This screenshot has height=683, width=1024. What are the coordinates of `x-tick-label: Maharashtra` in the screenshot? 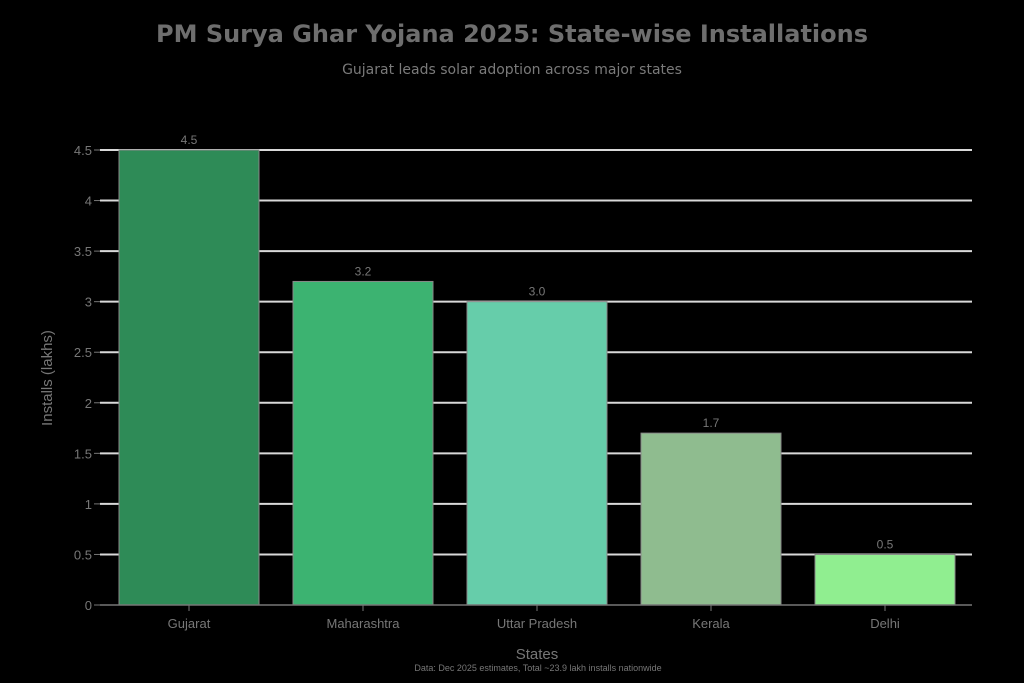 It's located at (364, 623).